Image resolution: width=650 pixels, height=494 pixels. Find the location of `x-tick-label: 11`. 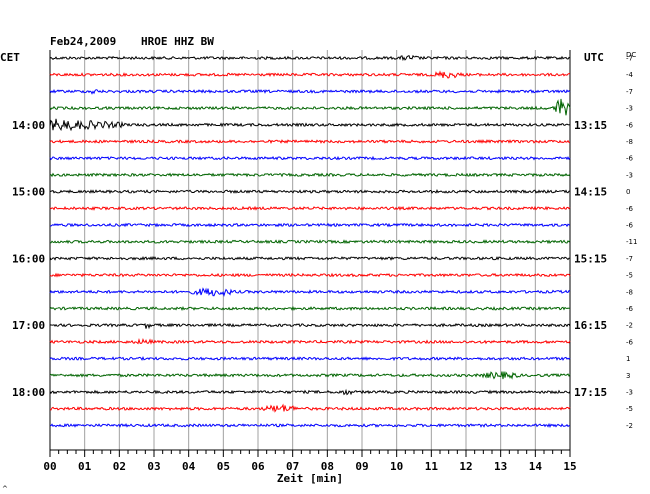

x-tick-label: 11 is located at coordinates (432, 466).